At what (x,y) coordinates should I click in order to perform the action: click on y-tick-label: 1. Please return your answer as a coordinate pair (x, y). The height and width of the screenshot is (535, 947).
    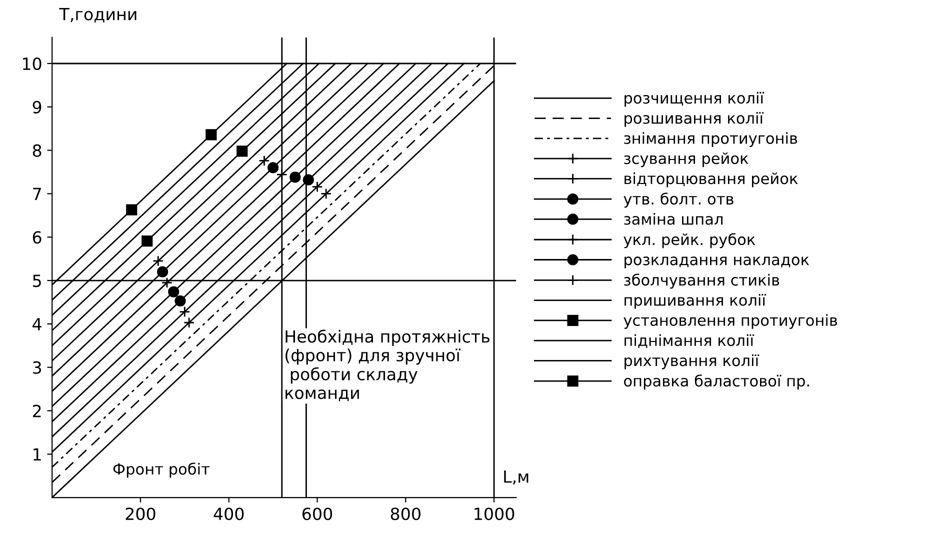
    Looking at the image, I should click on (37, 454).